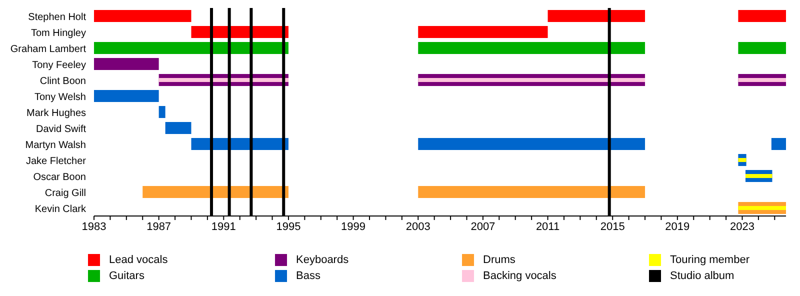  Describe the element at coordinates (60, 209) in the screenshot. I see `y-tick-label: Kevin Clark` at that location.